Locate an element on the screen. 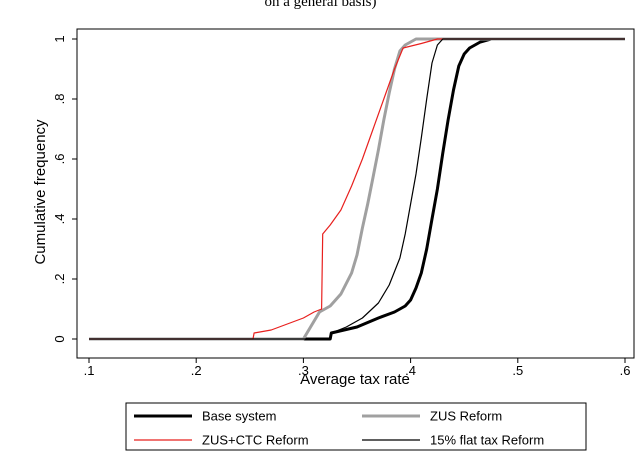 The image size is (641, 472). x-axis-title: Average tax rate is located at coordinates (355, 379).